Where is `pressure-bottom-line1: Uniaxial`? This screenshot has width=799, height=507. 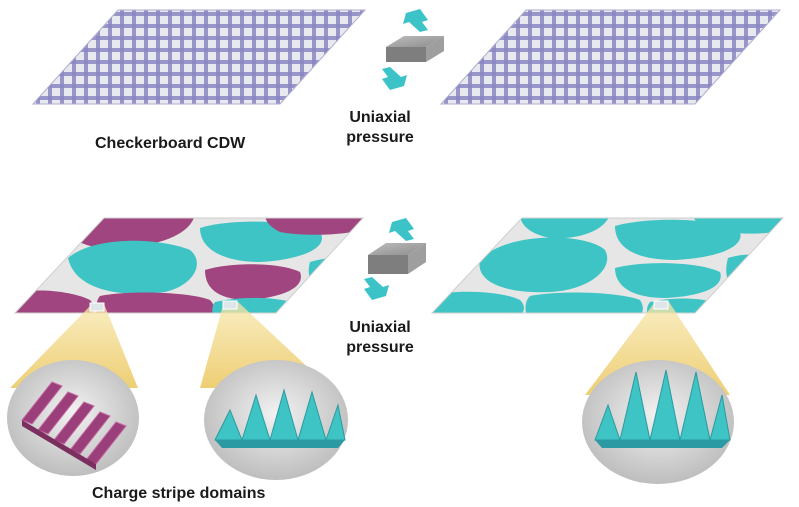 pressure-bottom-line1: Uniaxial is located at coordinates (380, 327).